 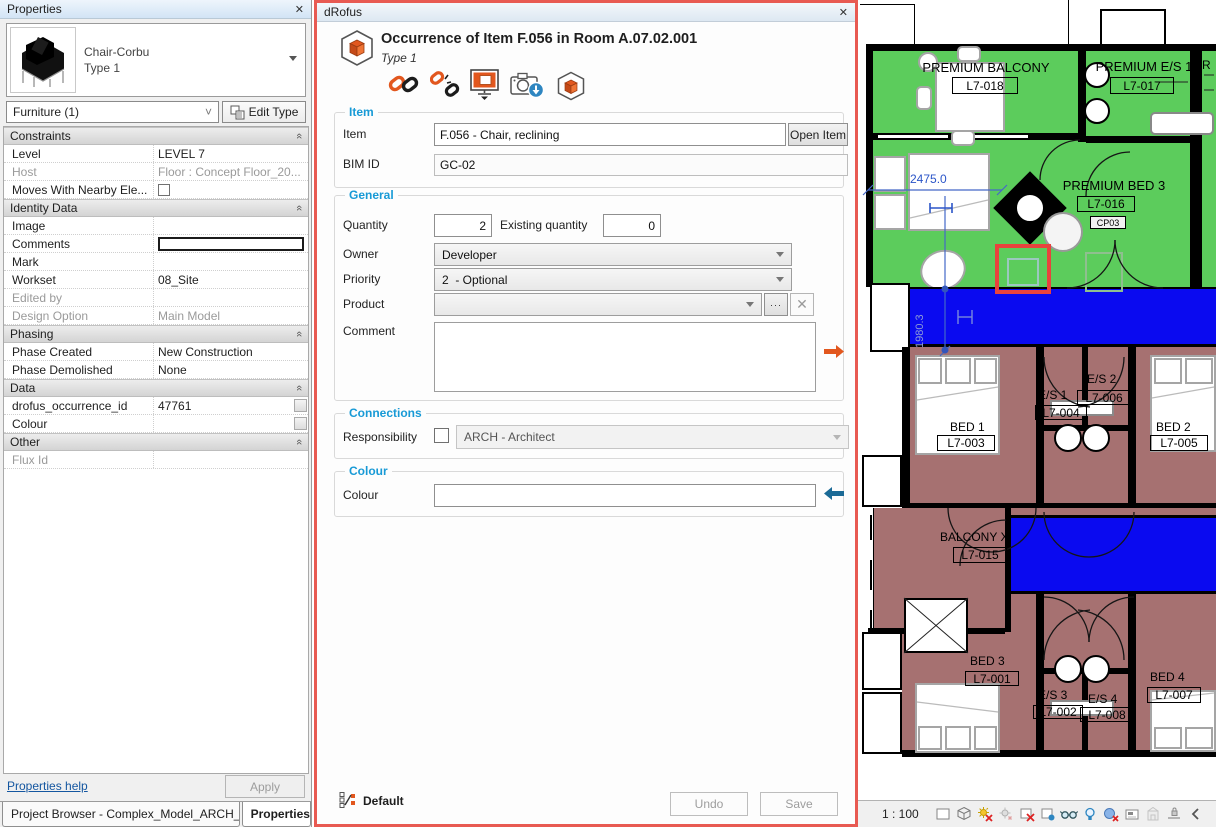 I want to click on reveal-hidden-elements-icon, so click(x=1069, y=814).